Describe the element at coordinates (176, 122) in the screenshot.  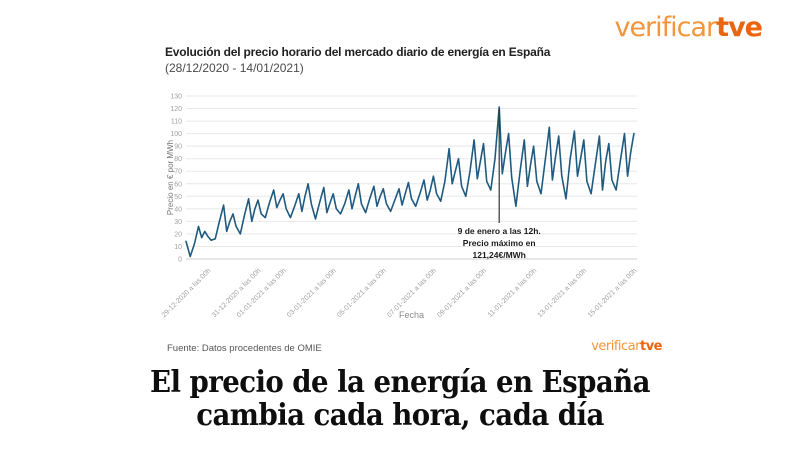
I see `y-tick-label: 110` at that location.